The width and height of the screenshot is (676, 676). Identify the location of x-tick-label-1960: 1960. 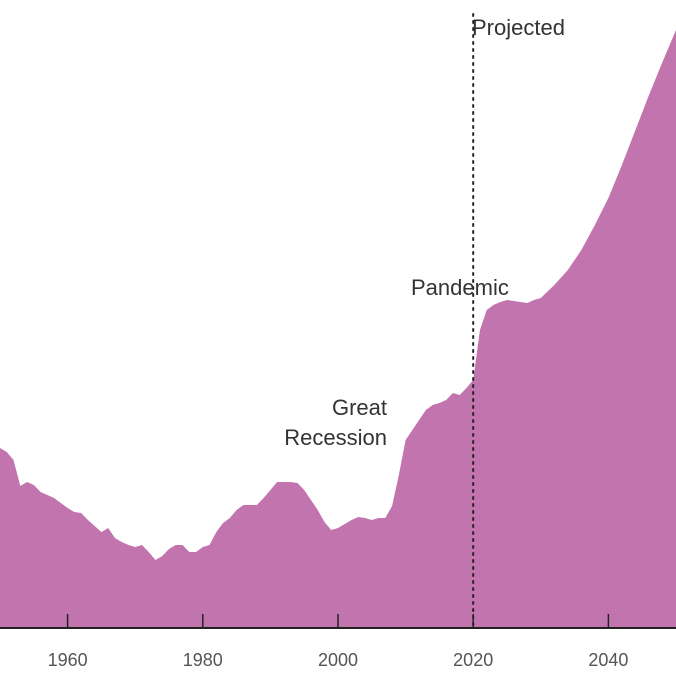
(68, 660).